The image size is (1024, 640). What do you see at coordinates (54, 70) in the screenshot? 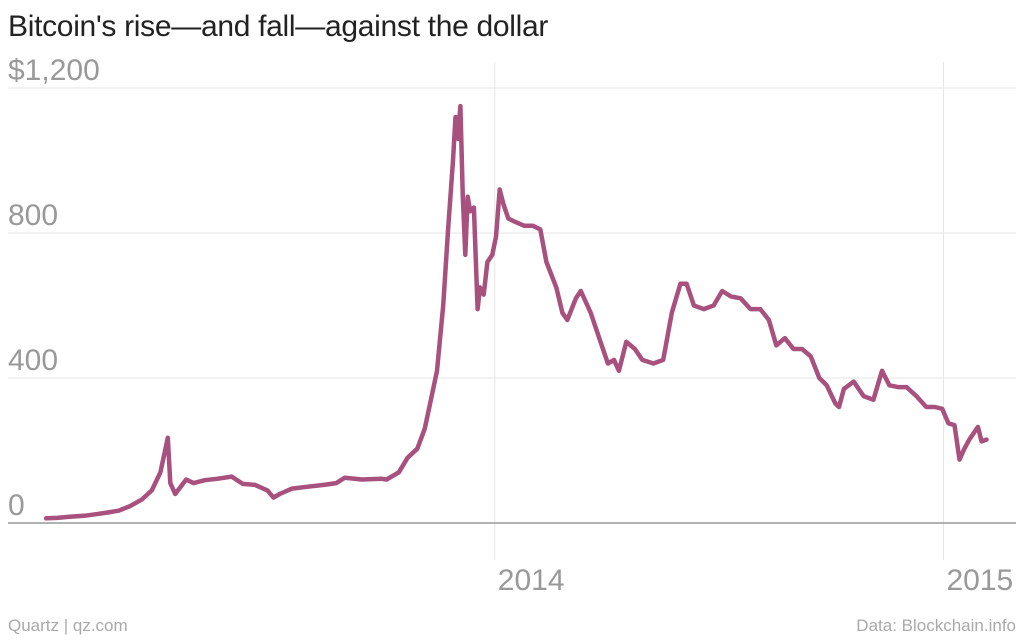
I see `y-tick-label: $1,200` at bounding box center [54, 70].